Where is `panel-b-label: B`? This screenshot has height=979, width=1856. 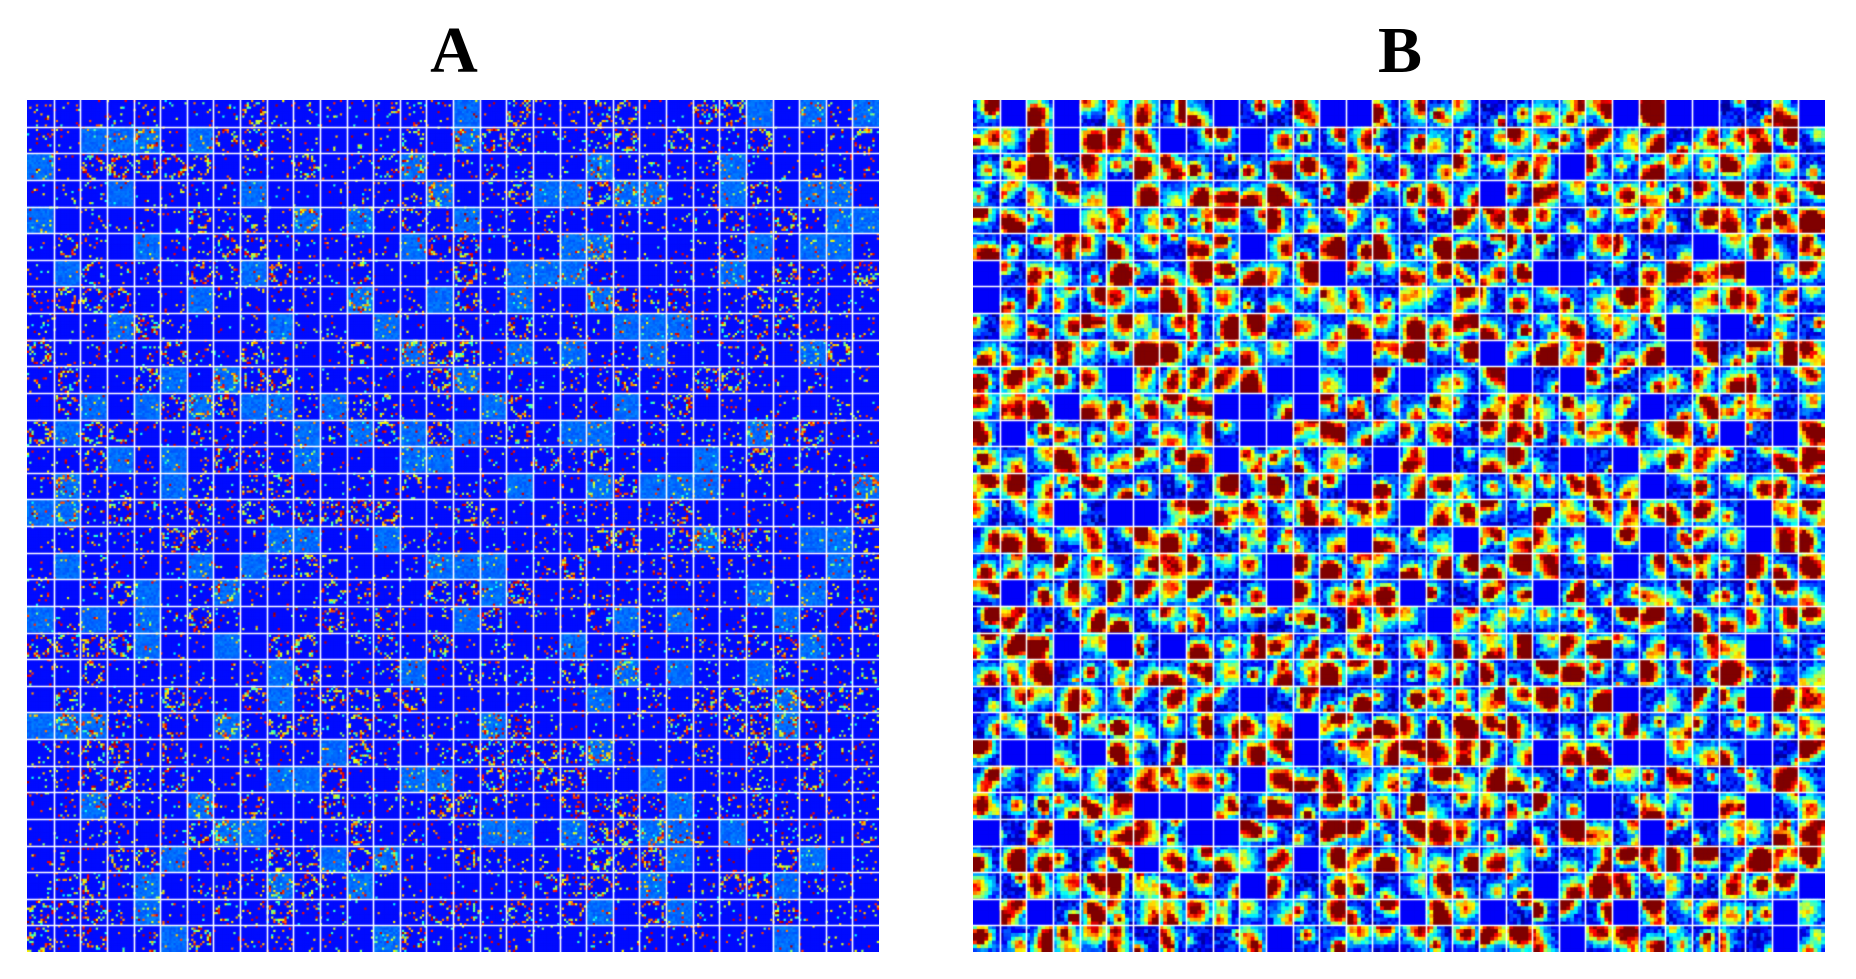 panel-b-label: B is located at coordinates (1400, 50).